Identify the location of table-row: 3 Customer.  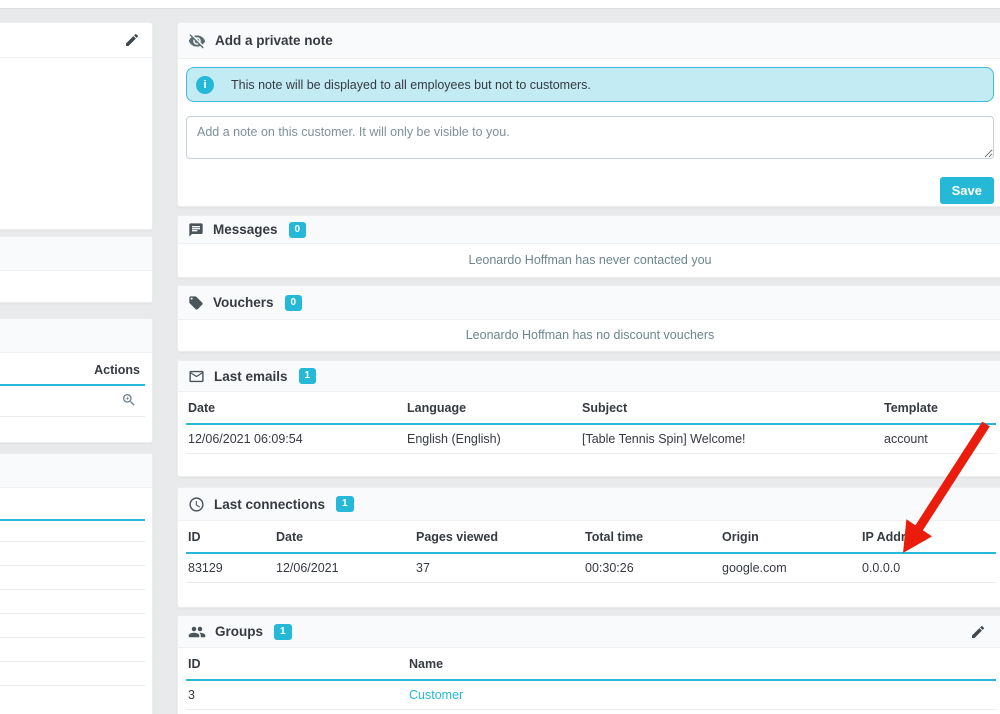
(591, 695).